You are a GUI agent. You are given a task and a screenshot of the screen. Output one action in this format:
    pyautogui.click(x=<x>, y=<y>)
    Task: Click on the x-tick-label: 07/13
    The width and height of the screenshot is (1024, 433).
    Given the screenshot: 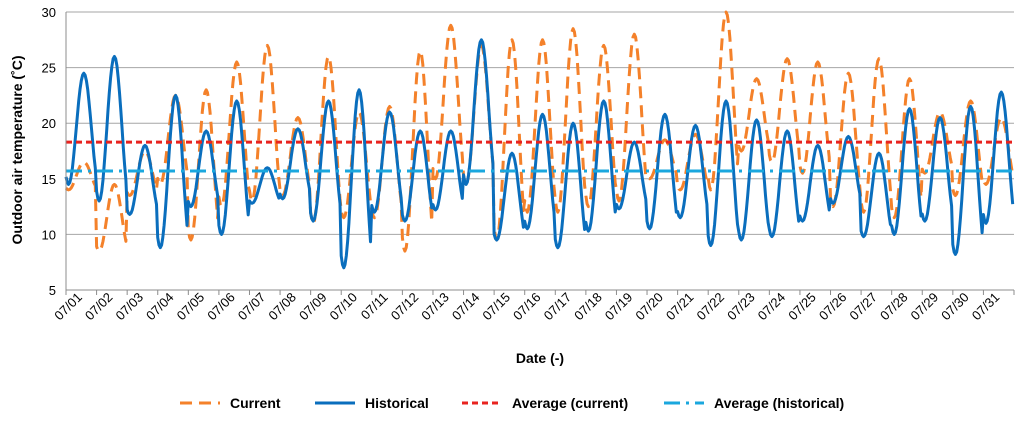 What is the action you would take?
    pyautogui.click(x=435, y=307)
    